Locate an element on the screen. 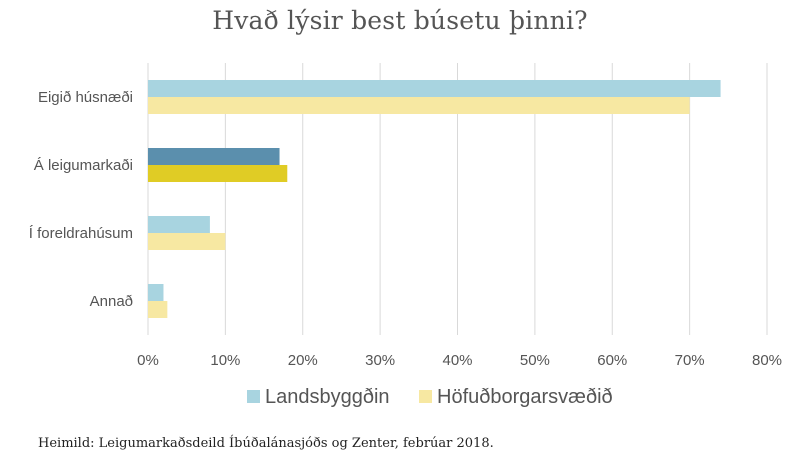  x-tick-label: 10% is located at coordinates (225, 360).